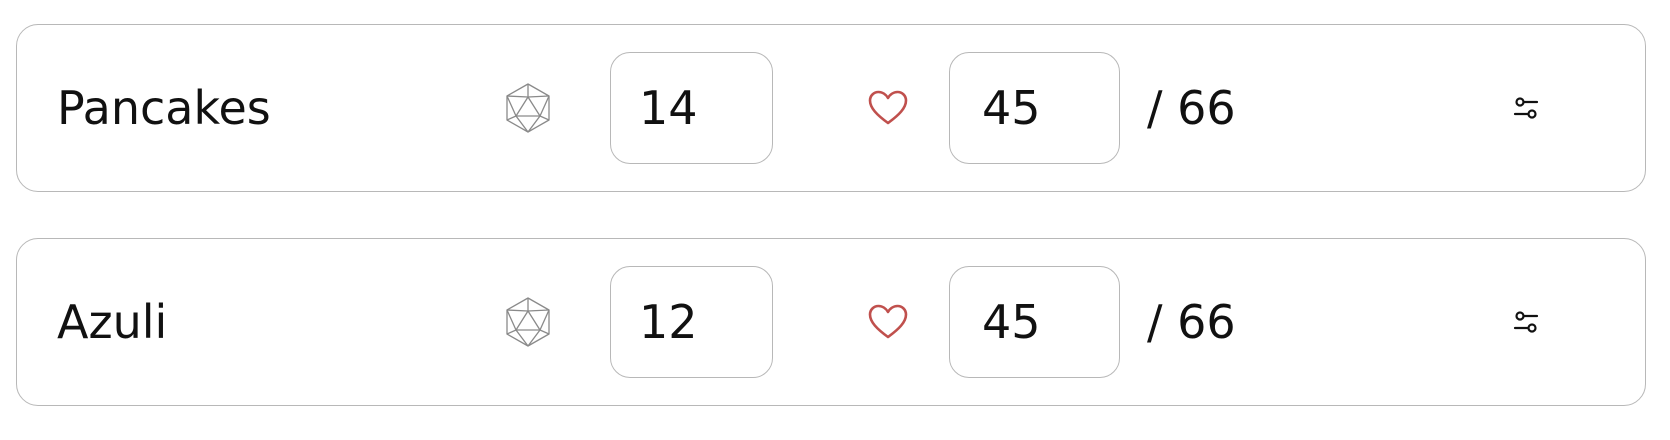  What do you see at coordinates (112, 322) in the screenshot?
I see `combatant-name: Azuli` at bounding box center [112, 322].